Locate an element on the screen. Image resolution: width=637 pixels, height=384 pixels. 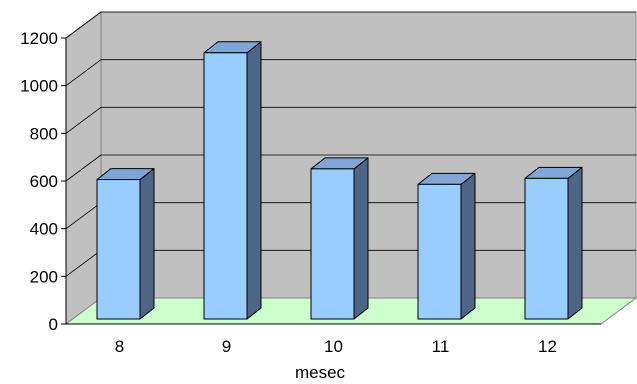
y-tick-label: 400 is located at coordinates (44, 229).